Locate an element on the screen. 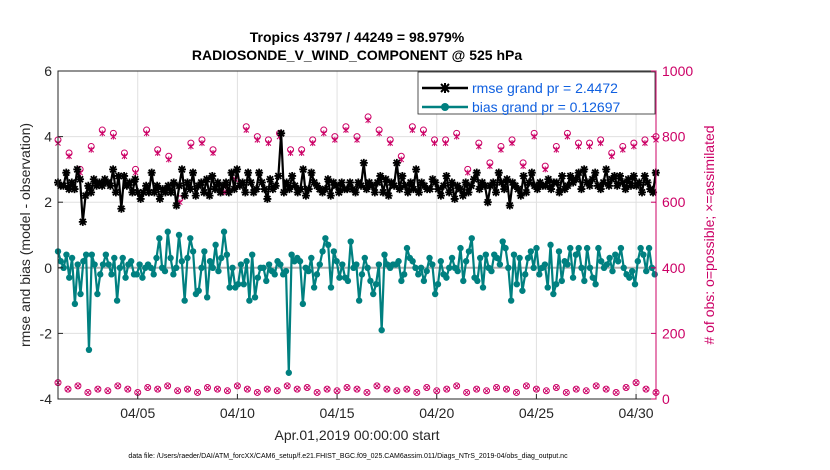  y-tick-label: -4 is located at coordinates (46, 399).